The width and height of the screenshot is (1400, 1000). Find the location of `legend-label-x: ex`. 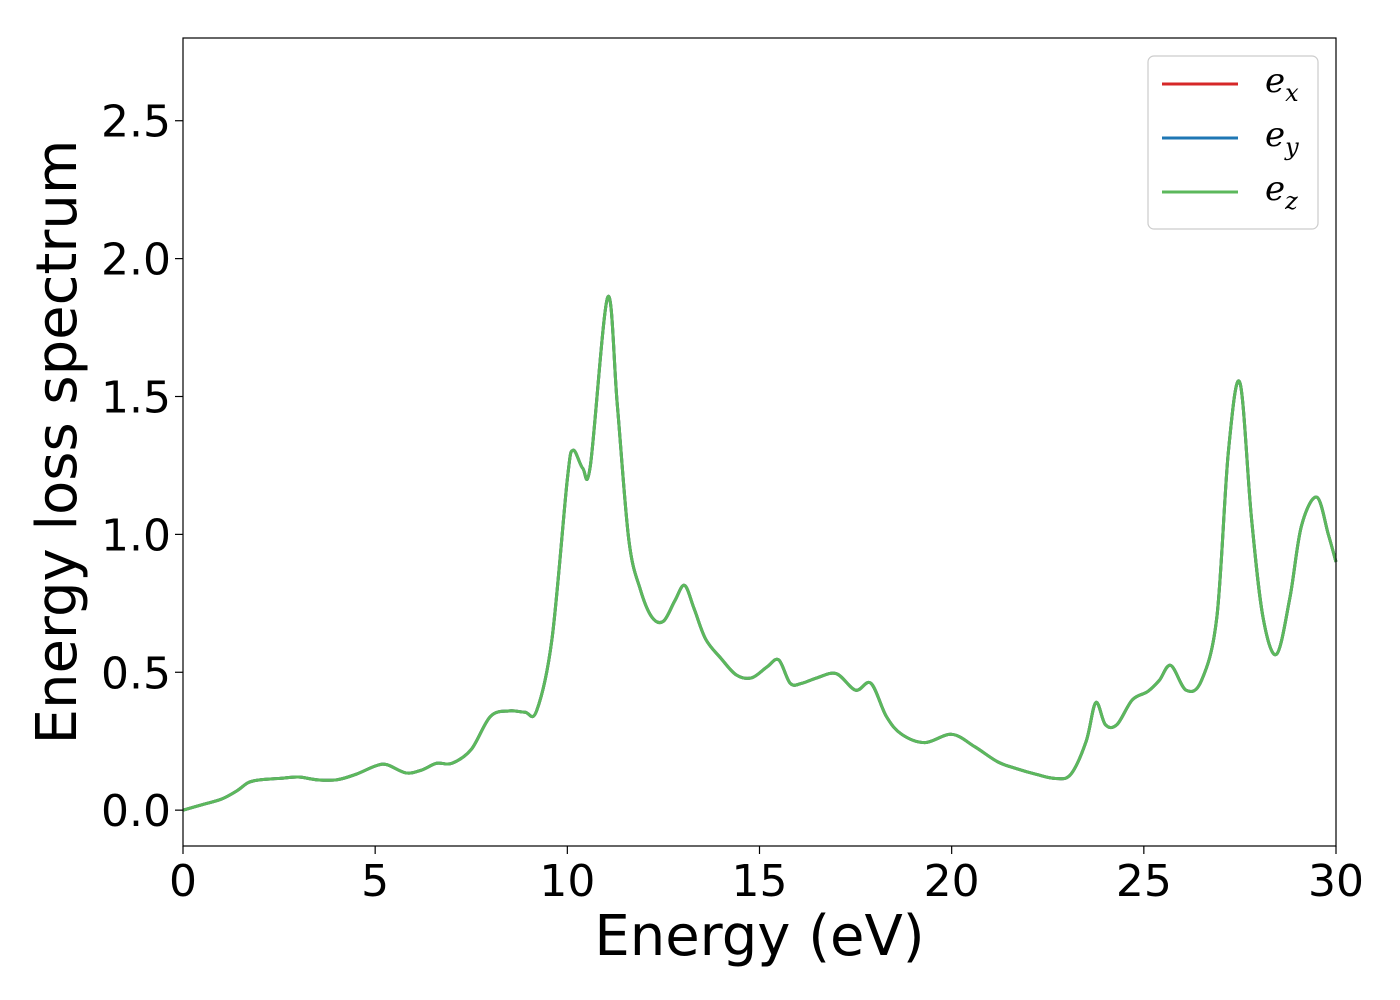

legend-label-x: ex is located at coordinates (1282, 84).